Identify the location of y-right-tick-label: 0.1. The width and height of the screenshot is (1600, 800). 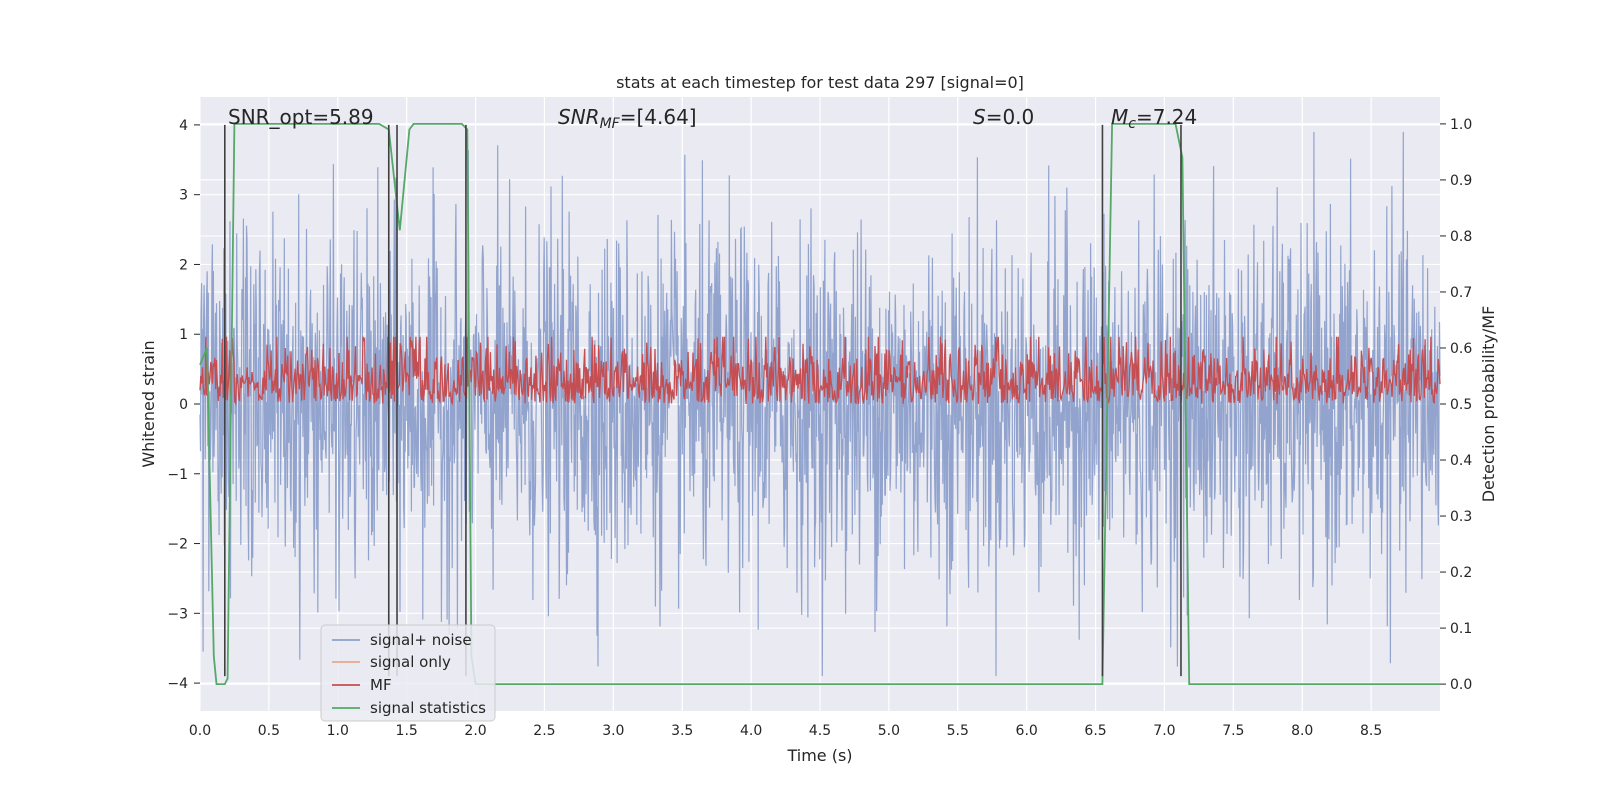
(1461, 629).